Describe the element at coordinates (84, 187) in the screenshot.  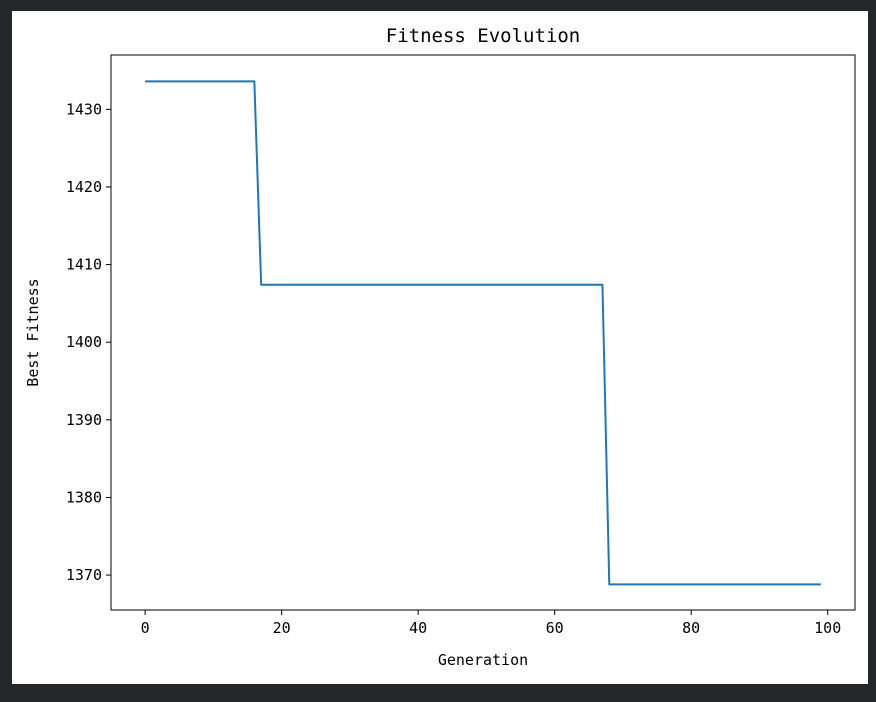
I see `y-tick-label: 1420` at that location.